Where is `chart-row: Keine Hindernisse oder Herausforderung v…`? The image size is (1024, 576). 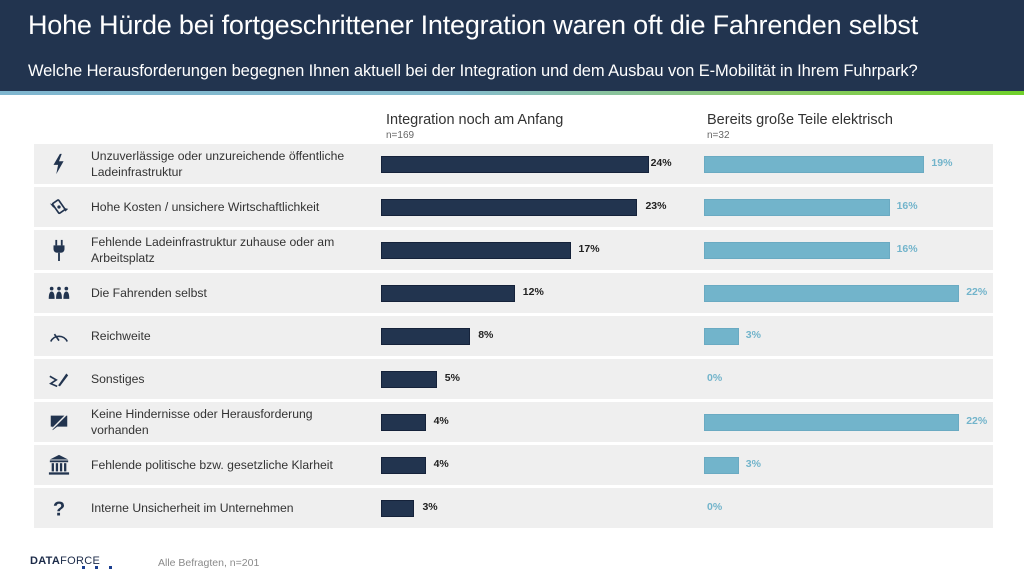 chart-row: Keine Hindernisse oder Herausforderung v… is located at coordinates (513, 422).